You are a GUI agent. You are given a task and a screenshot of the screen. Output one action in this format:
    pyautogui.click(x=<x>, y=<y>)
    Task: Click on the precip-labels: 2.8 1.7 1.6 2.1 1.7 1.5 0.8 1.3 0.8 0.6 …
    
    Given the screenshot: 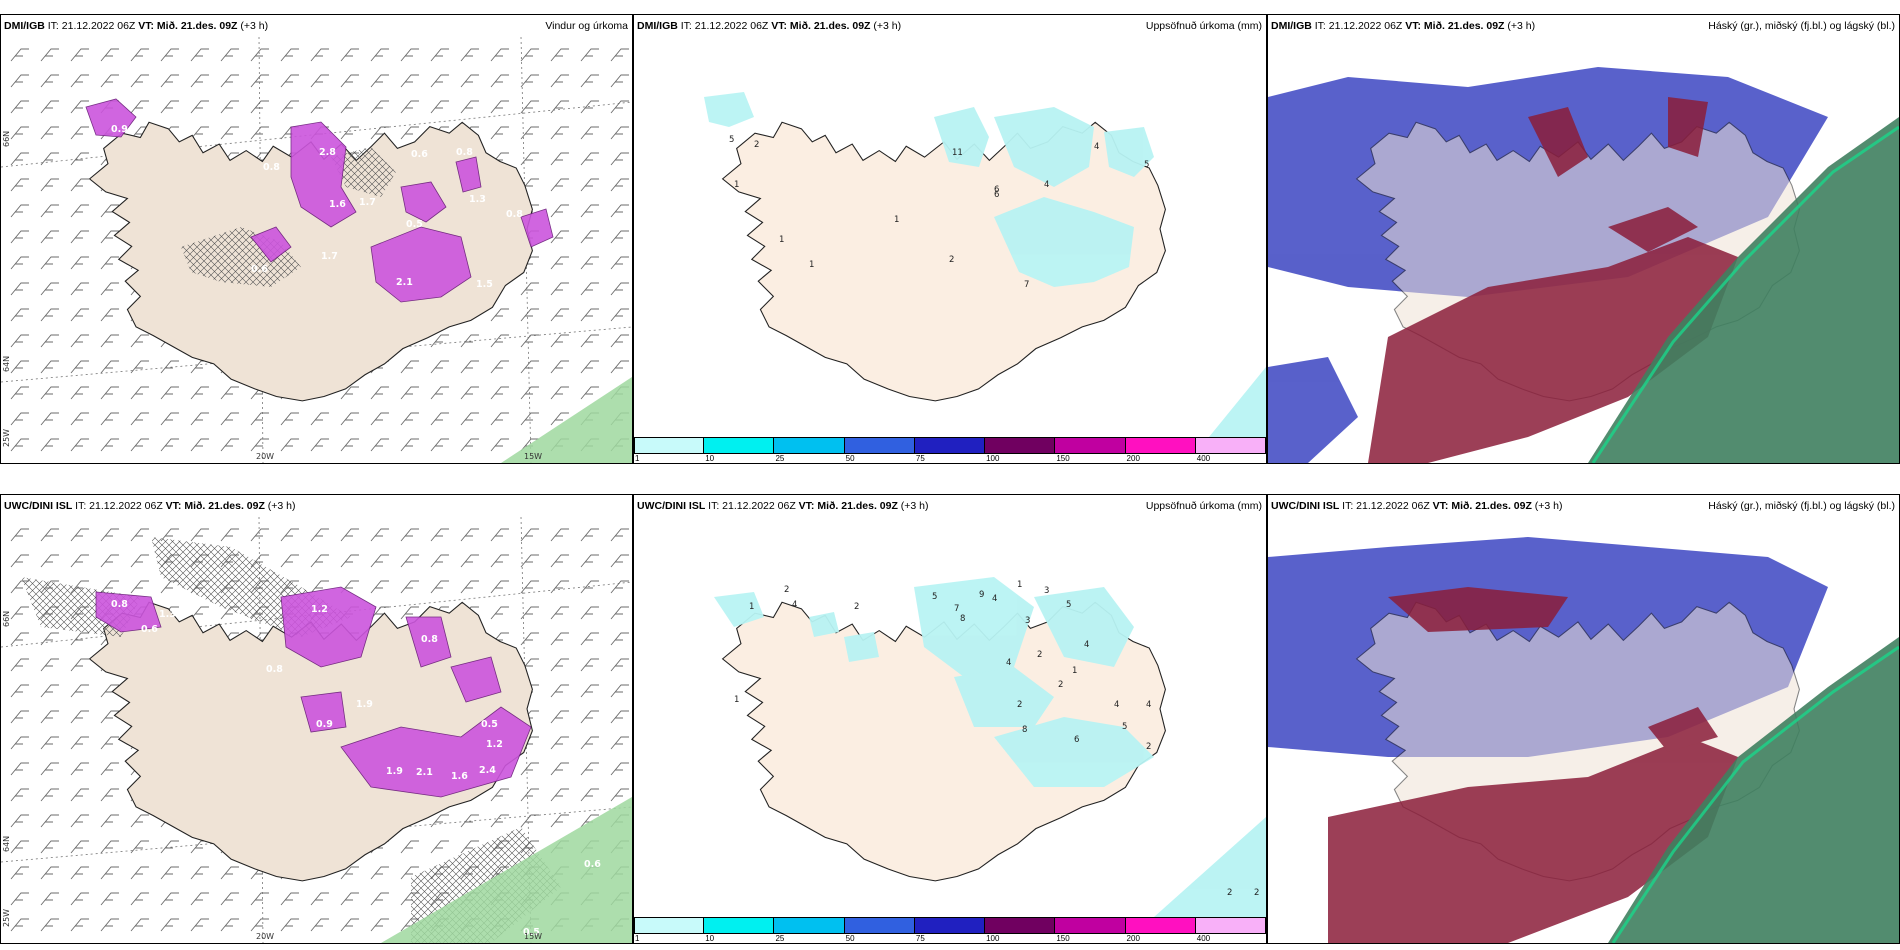 What is the action you would take?
    pyautogui.click(x=317, y=207)
    